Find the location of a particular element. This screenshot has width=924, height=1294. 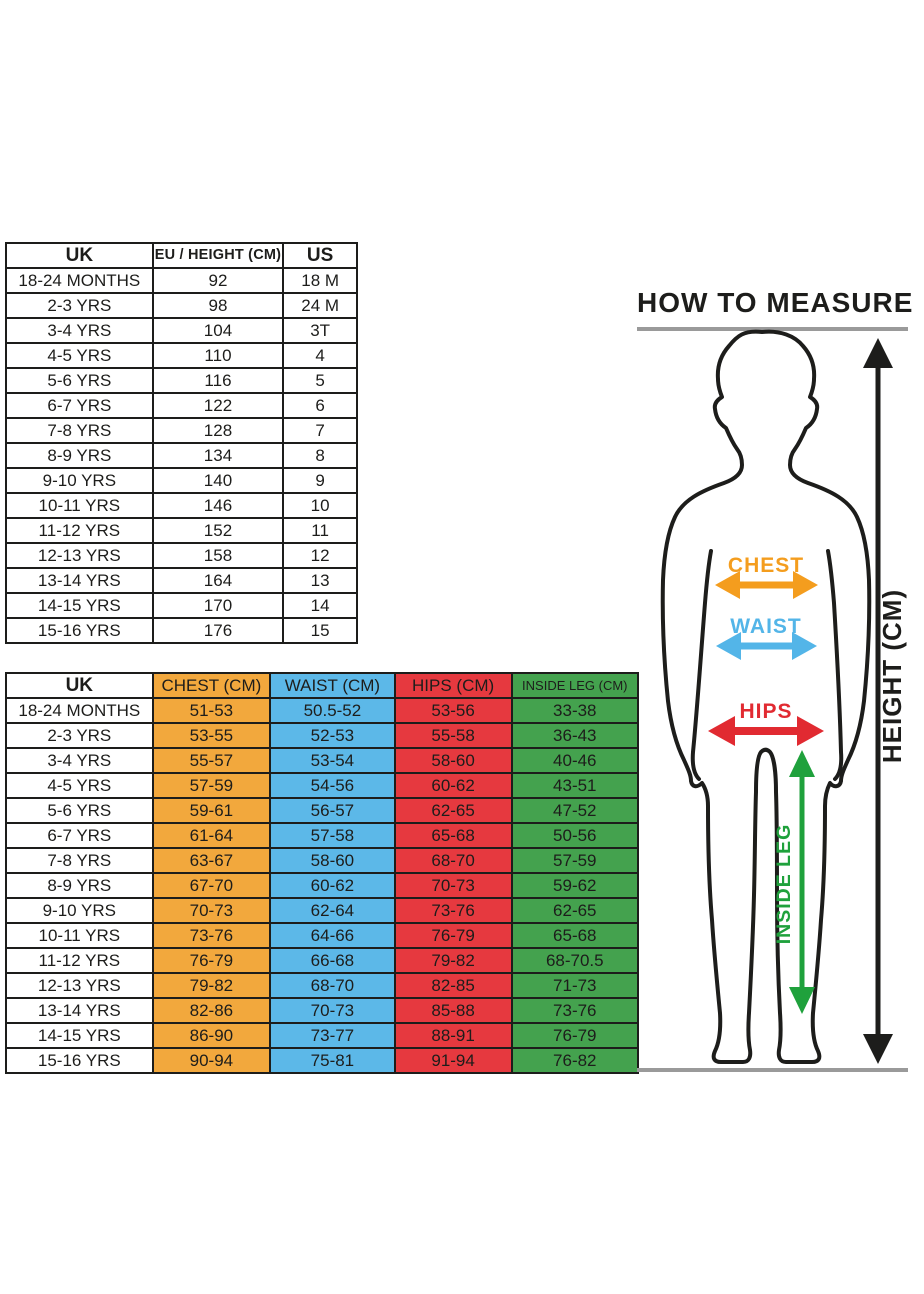

table-cell: 6-7 YRS is located at coordinates (79, 835).